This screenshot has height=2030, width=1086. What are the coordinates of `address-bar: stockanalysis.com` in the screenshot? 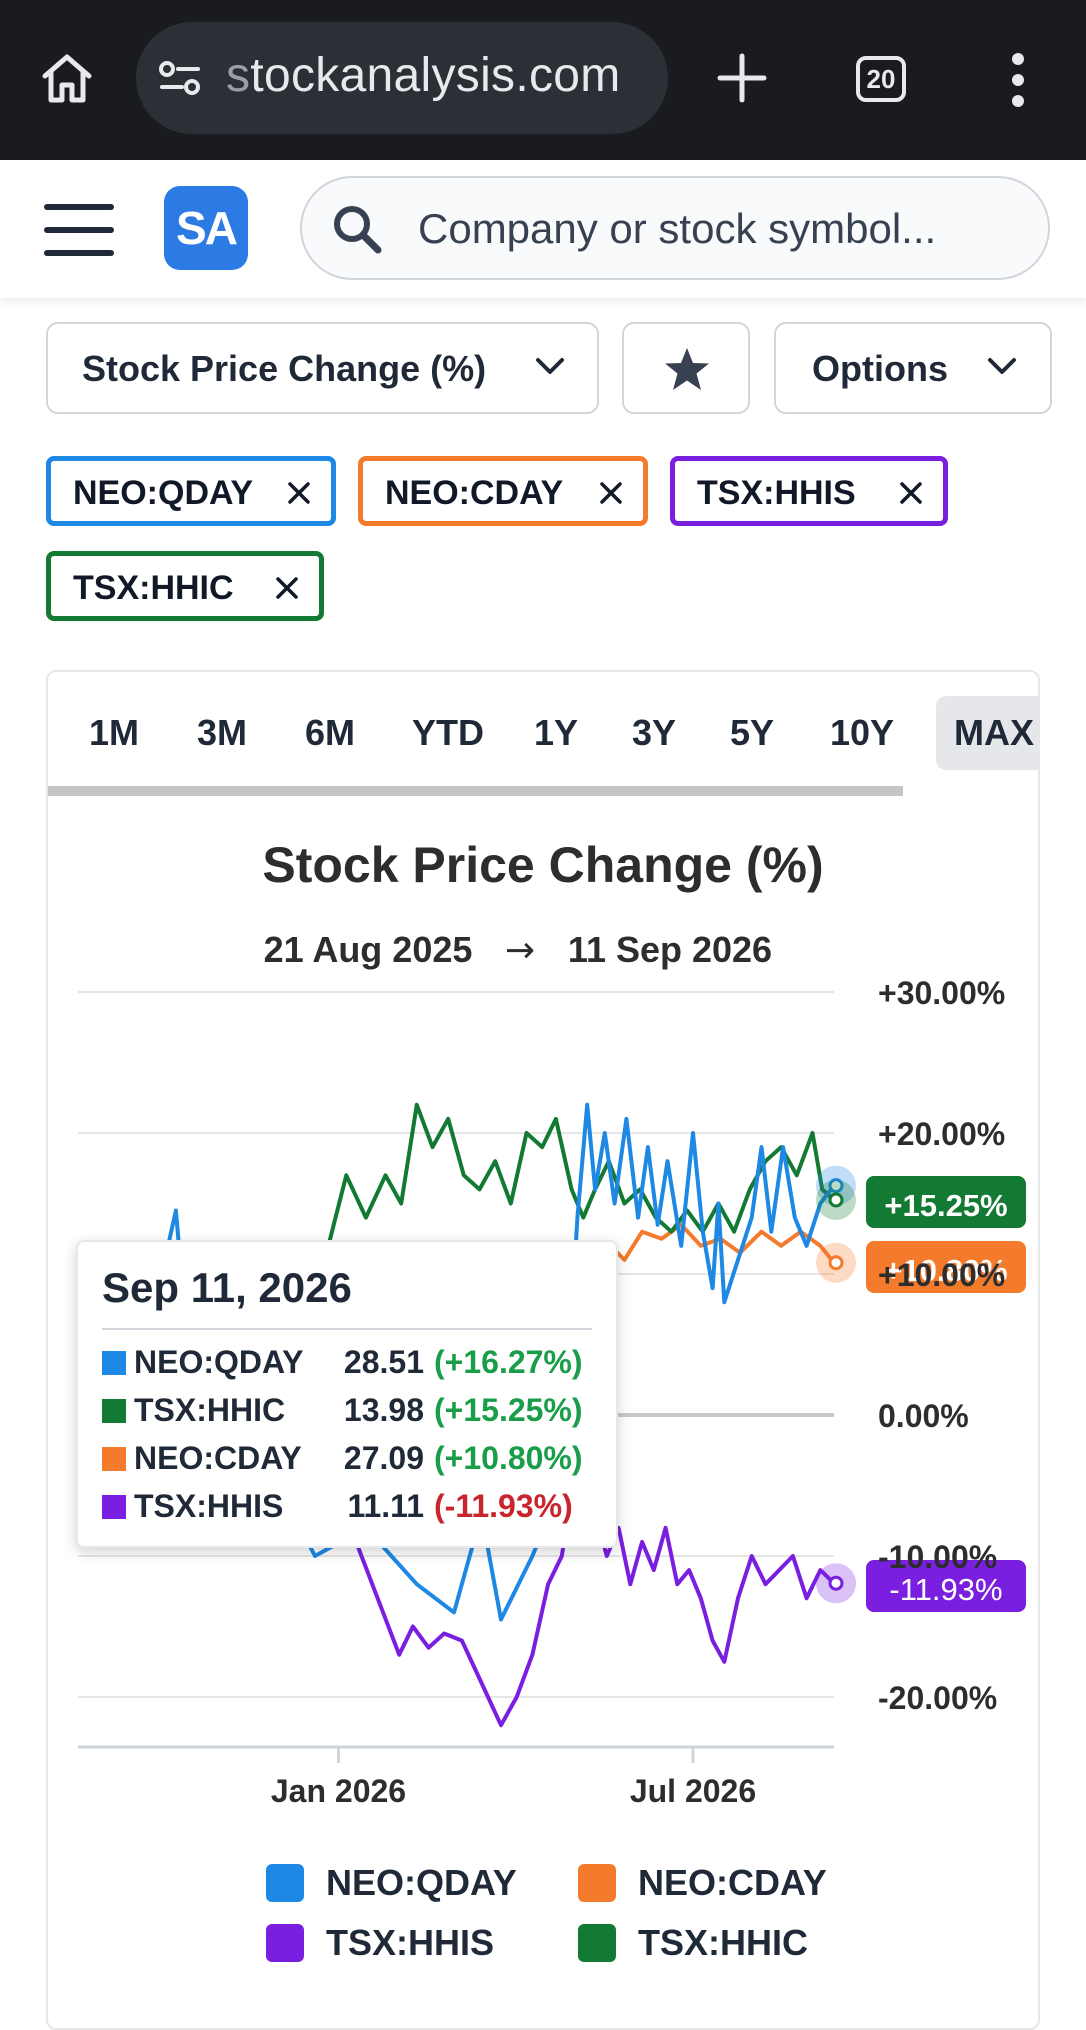 It's located at (402, 78).